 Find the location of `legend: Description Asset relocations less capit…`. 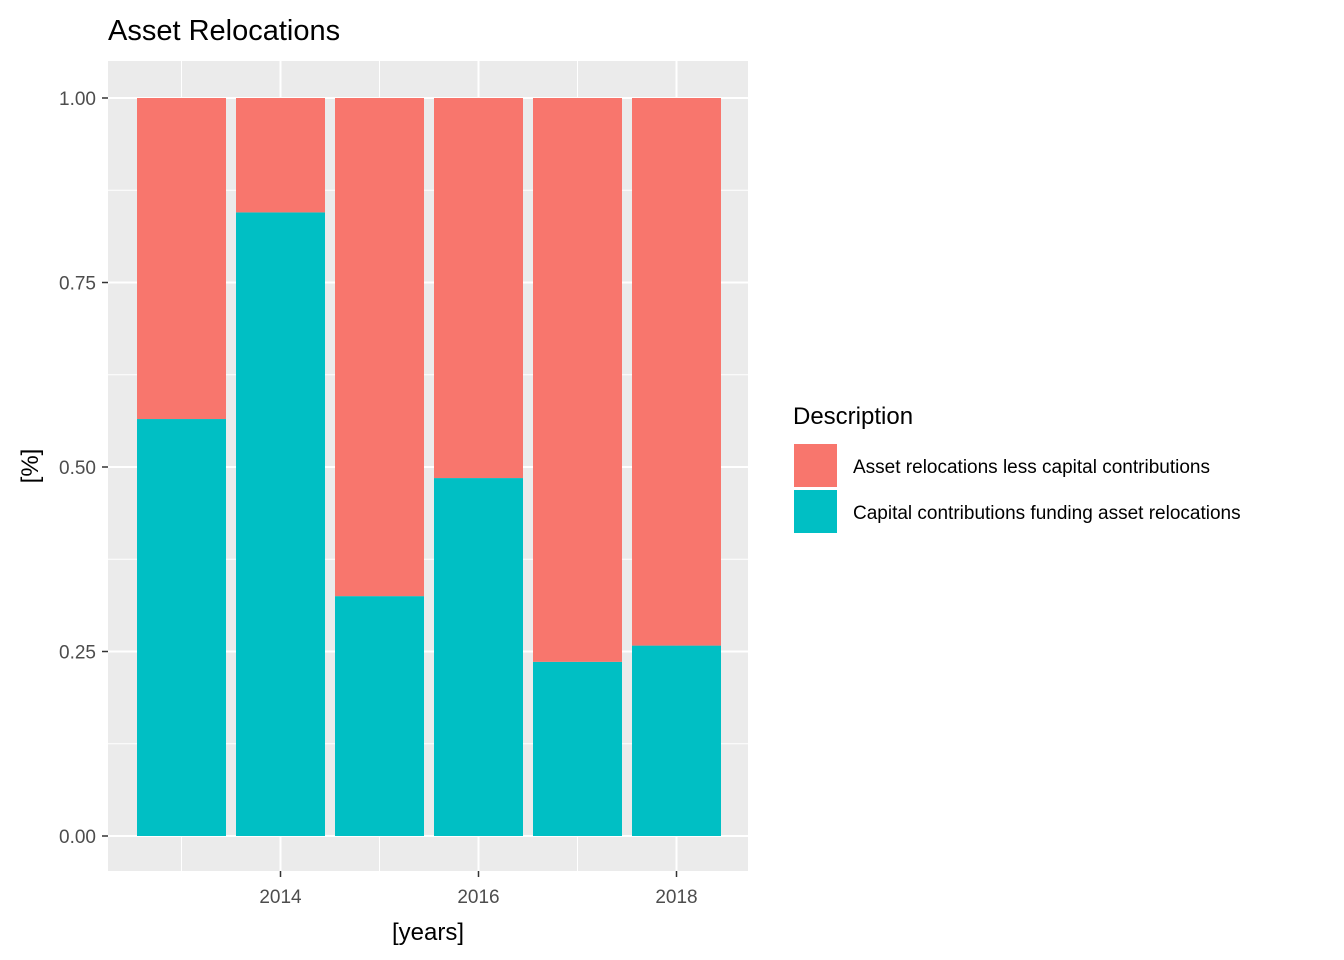

legend: Description Asset relocations less capit… is located at coordinates (1017, 468).